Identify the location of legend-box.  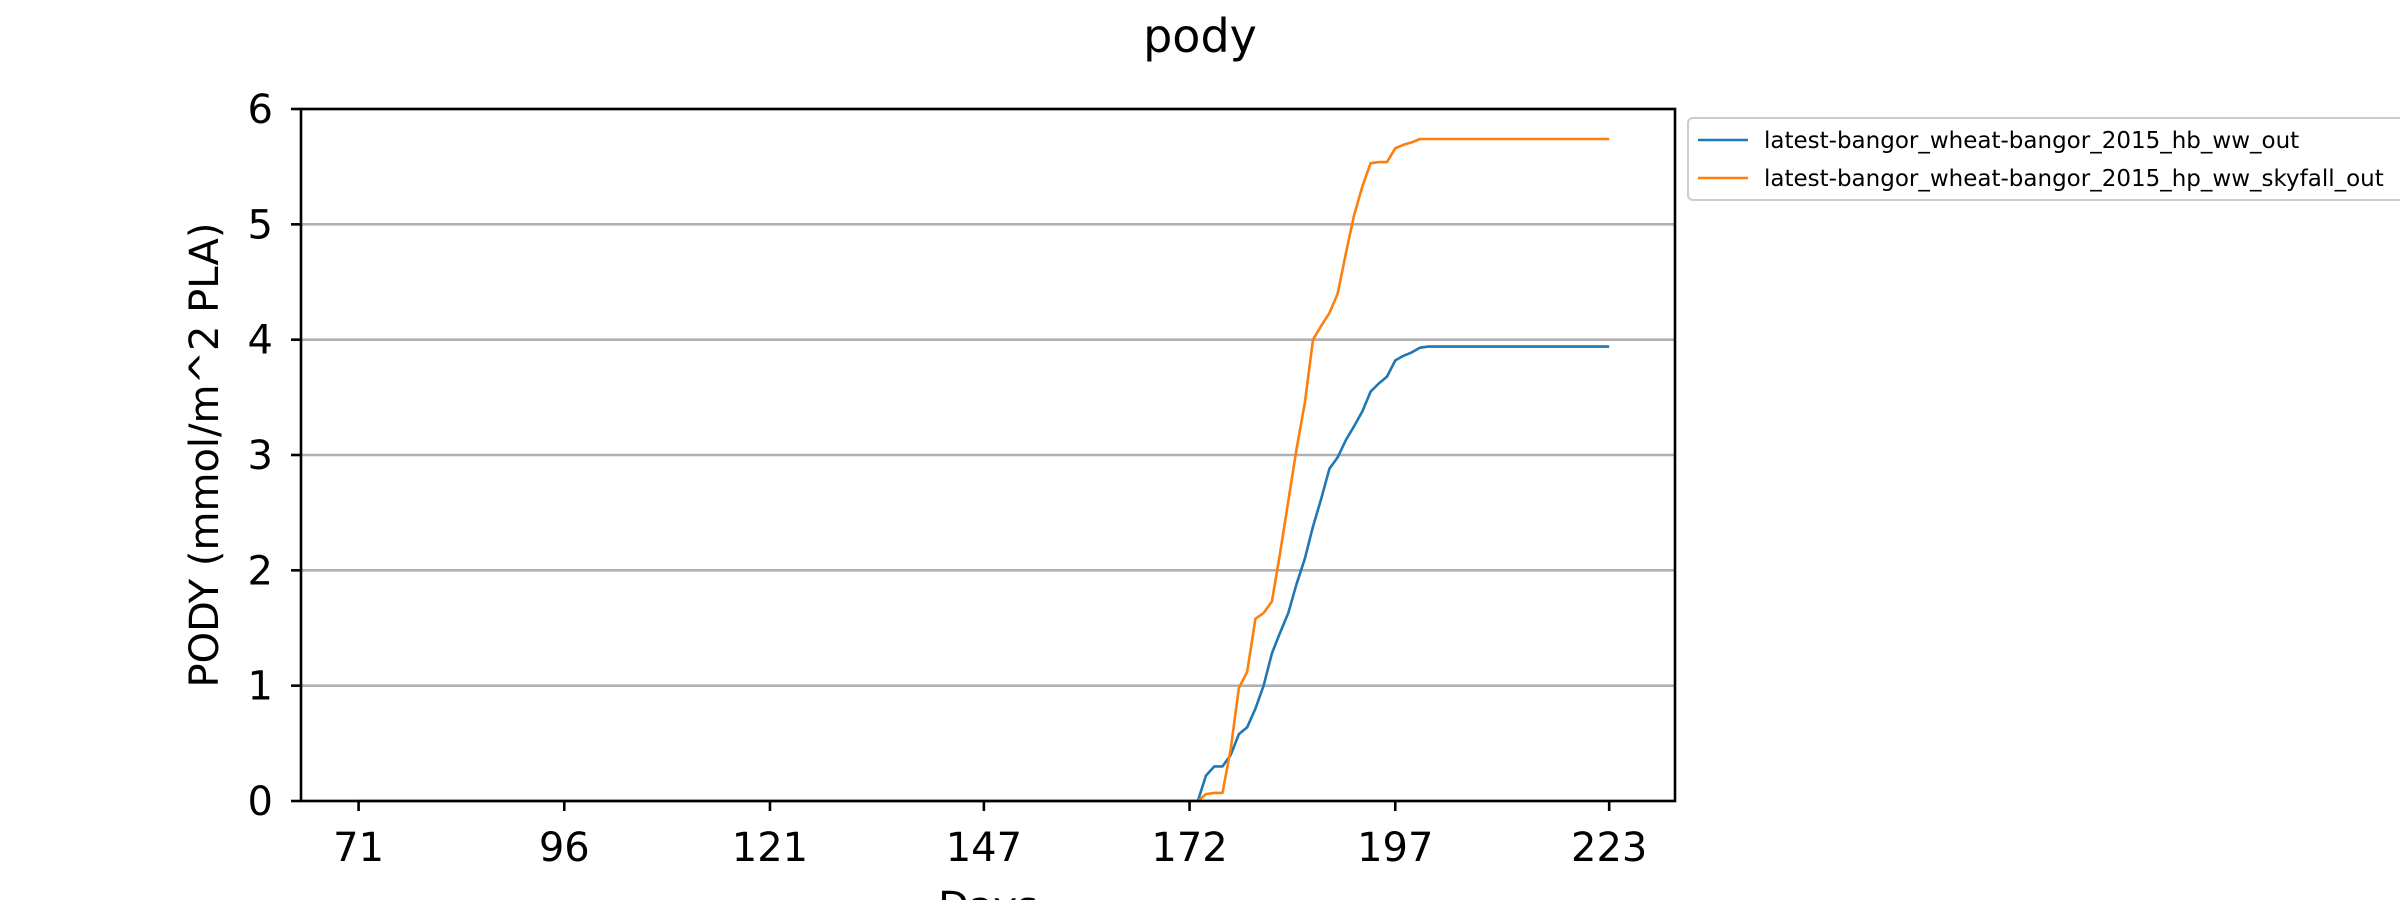
(2043, 159).